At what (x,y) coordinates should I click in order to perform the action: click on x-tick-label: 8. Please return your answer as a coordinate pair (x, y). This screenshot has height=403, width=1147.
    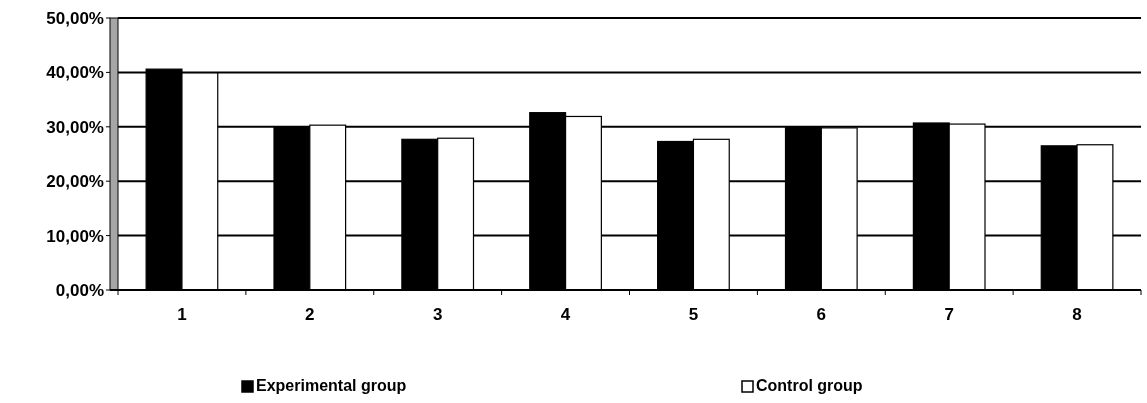
    Looking at the image, I should click on (1077, 314).